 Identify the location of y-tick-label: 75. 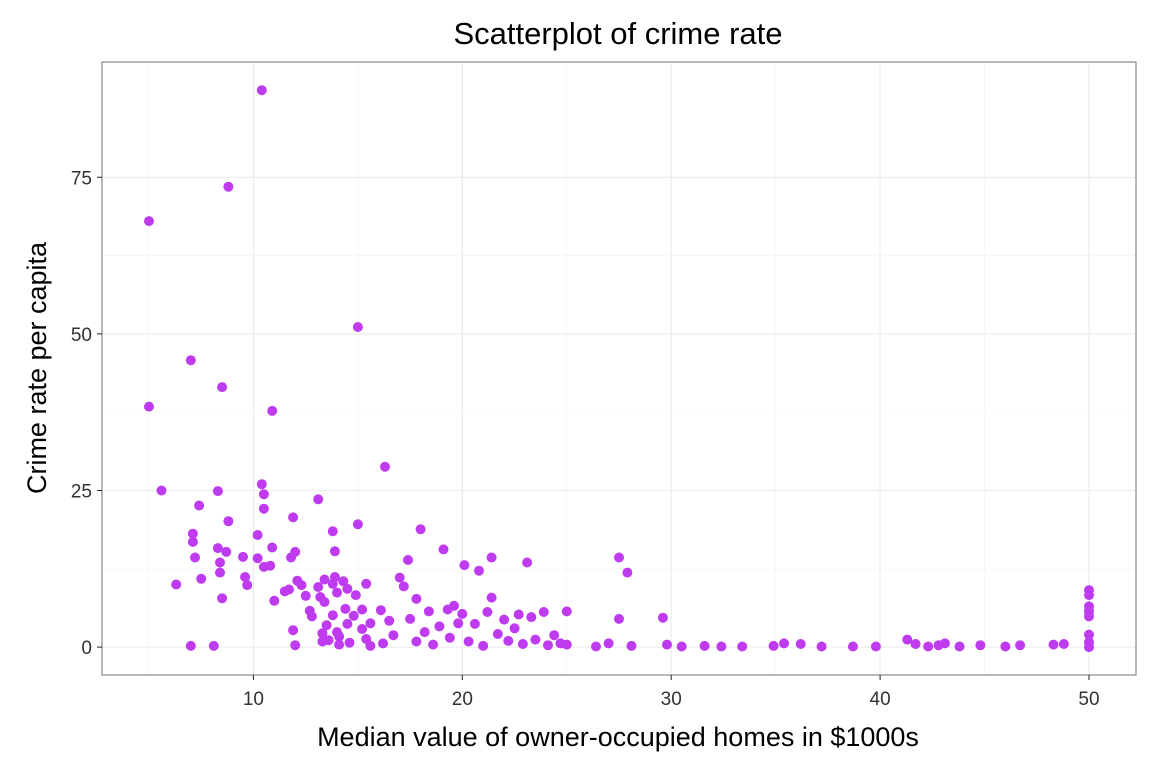
(81, 178).